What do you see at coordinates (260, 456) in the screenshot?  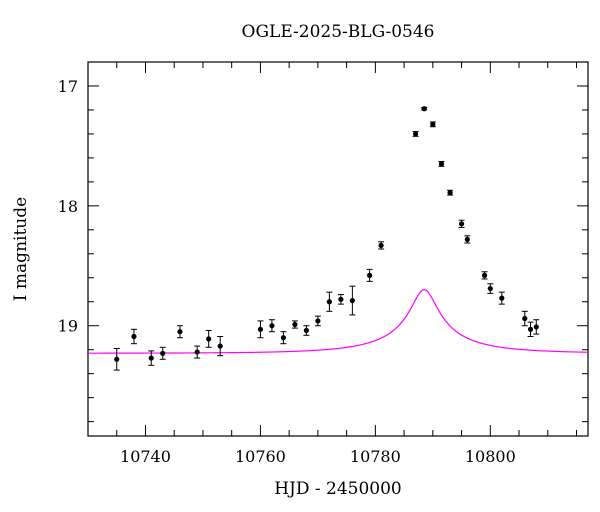 I see `x-tick-label: 10760` at bounding box center [260, 456].